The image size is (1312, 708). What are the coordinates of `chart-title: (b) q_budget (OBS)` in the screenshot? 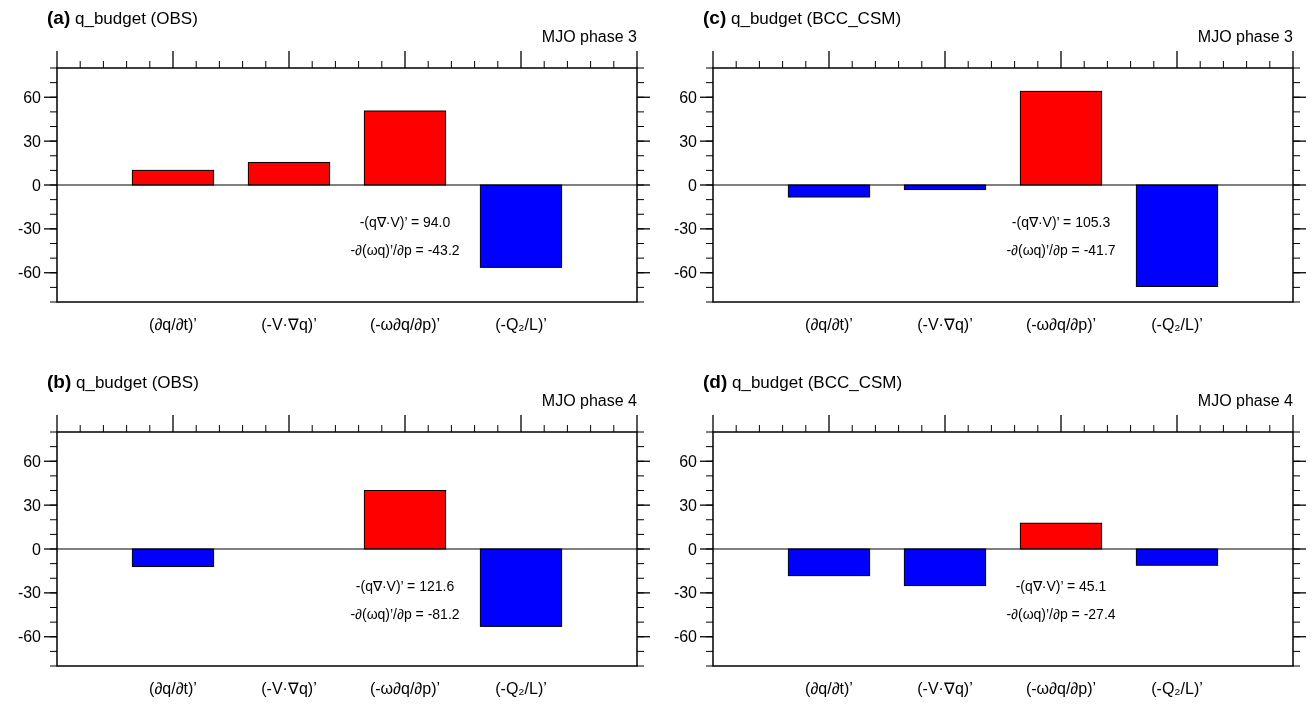 It's located at (123, 381).